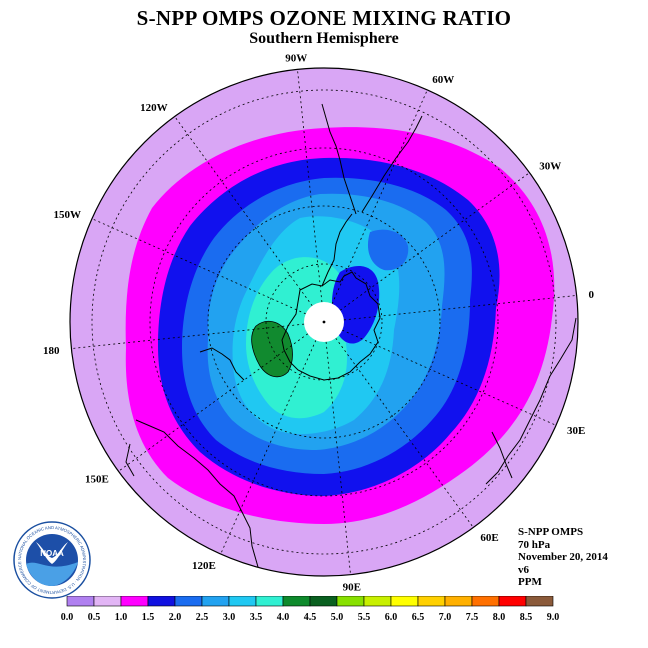  Describe the element at coordinates (391, 617) in the screenshot. I see `colorbar-tick-label: 6.0` at that location.